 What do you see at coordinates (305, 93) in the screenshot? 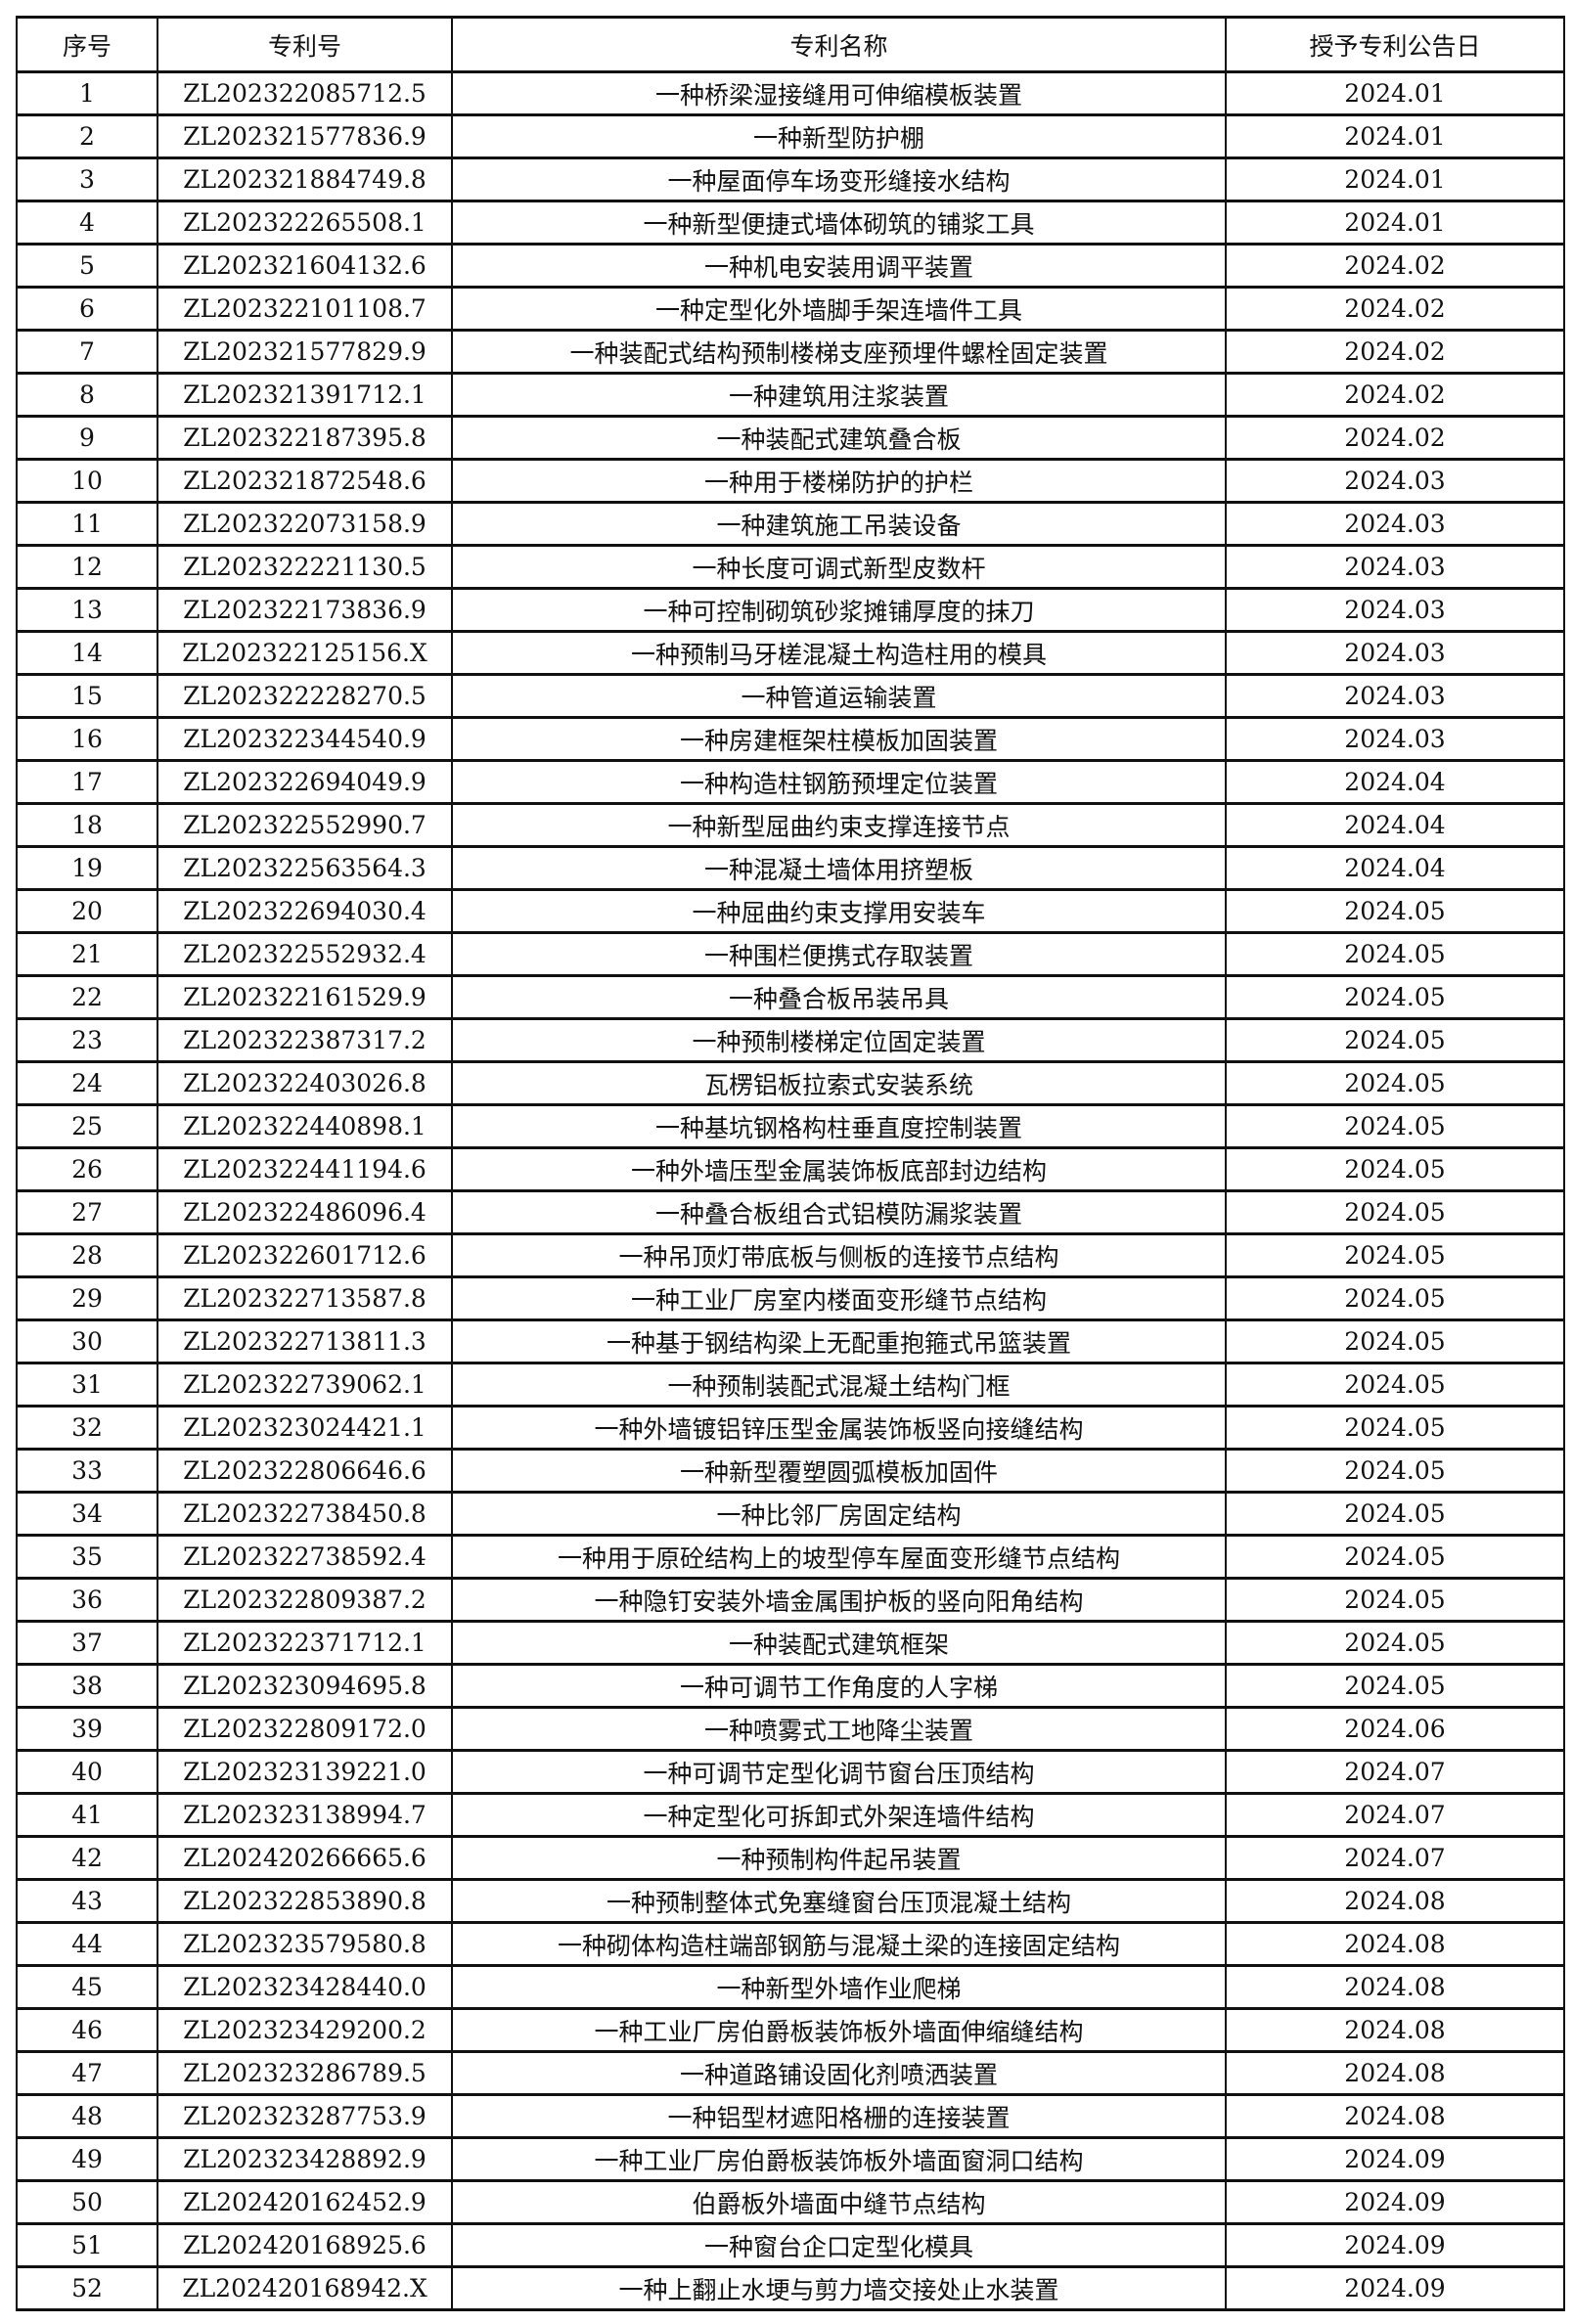
I see `cell-patent-number: ZL202322085712.5` at bounding box center [305, 93].